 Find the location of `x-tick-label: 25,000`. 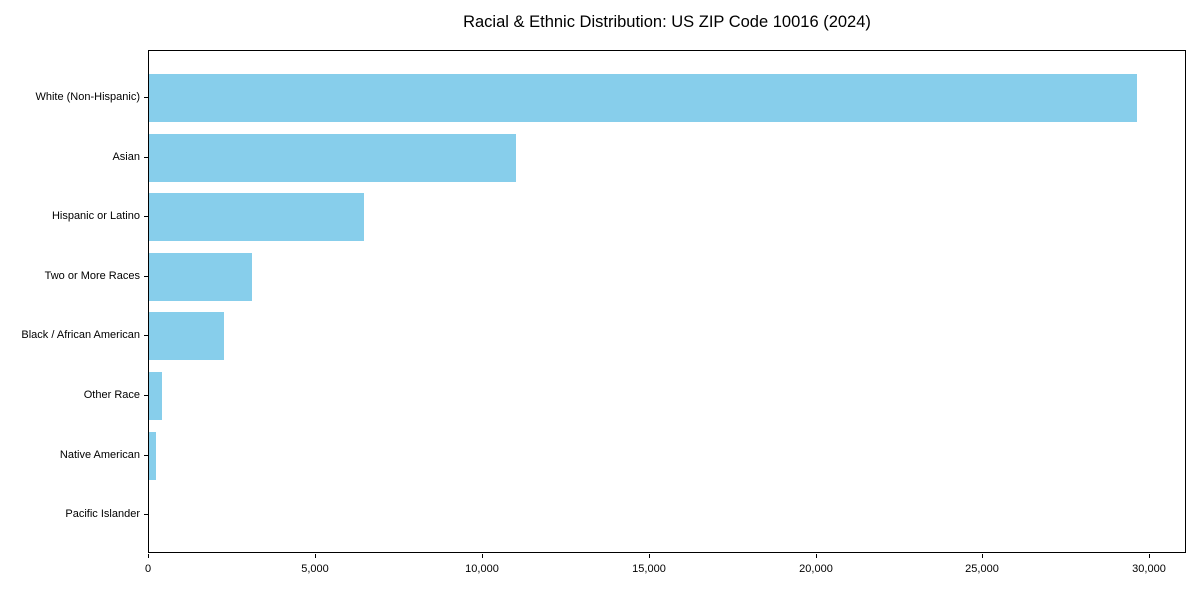

x-tick-label: 25,000 is located at coordinates (982, 569).